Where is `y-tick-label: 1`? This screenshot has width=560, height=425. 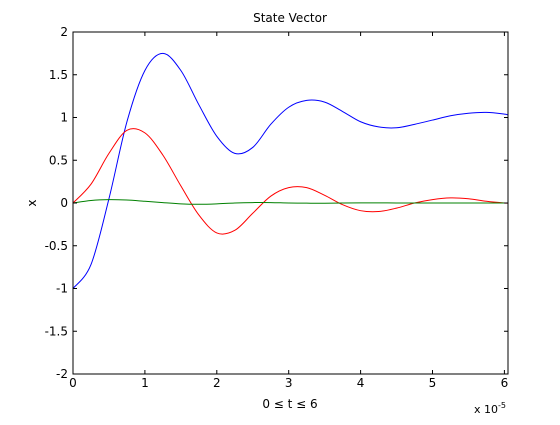
y-tick-label: 1 is located at coordinates (64, 118).